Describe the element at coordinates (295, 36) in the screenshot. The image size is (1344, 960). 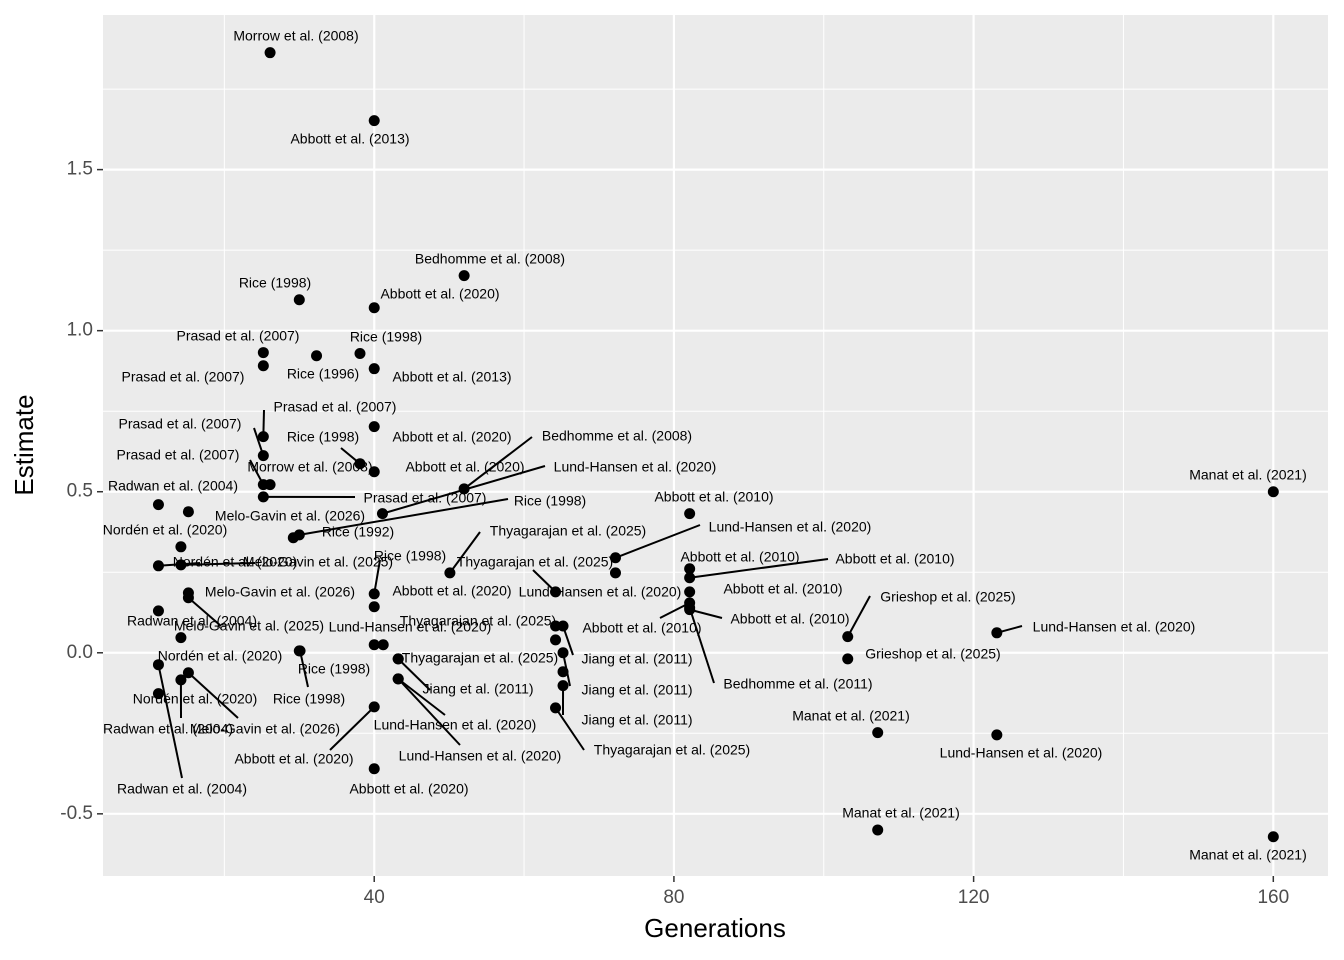
I see `point-label: Morrow et al. (2008)` at that location.